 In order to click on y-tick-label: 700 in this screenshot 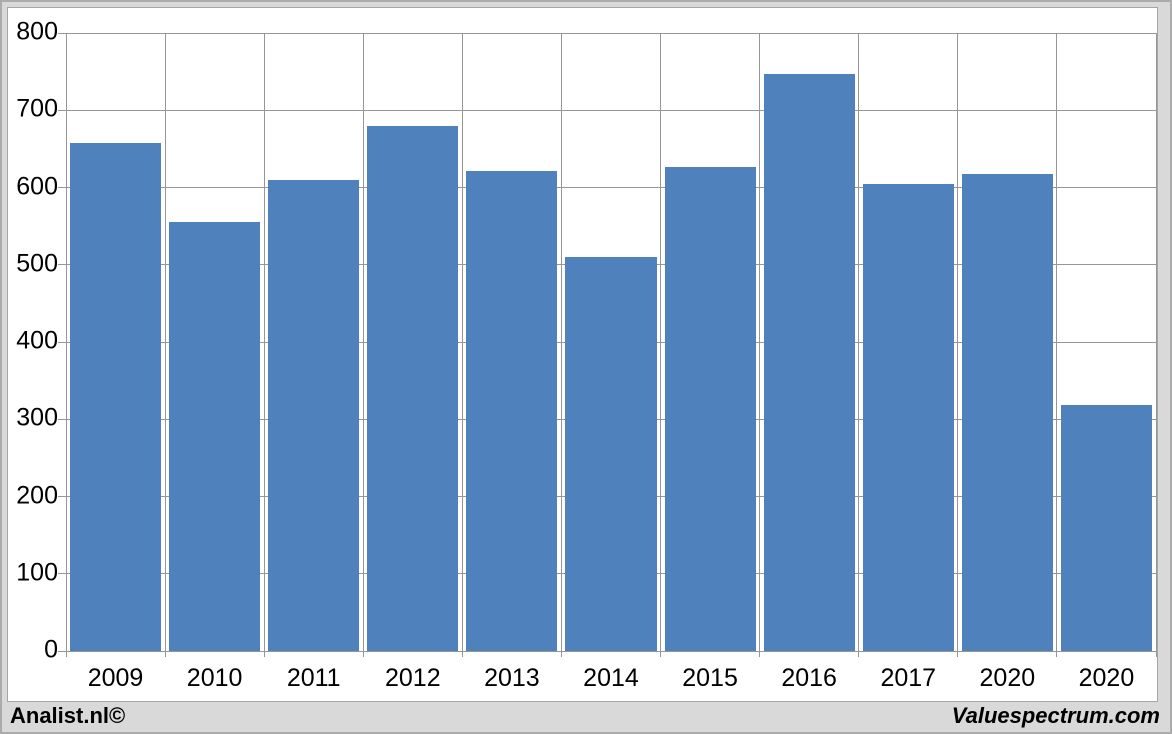, I will do `click(37, 108)`.